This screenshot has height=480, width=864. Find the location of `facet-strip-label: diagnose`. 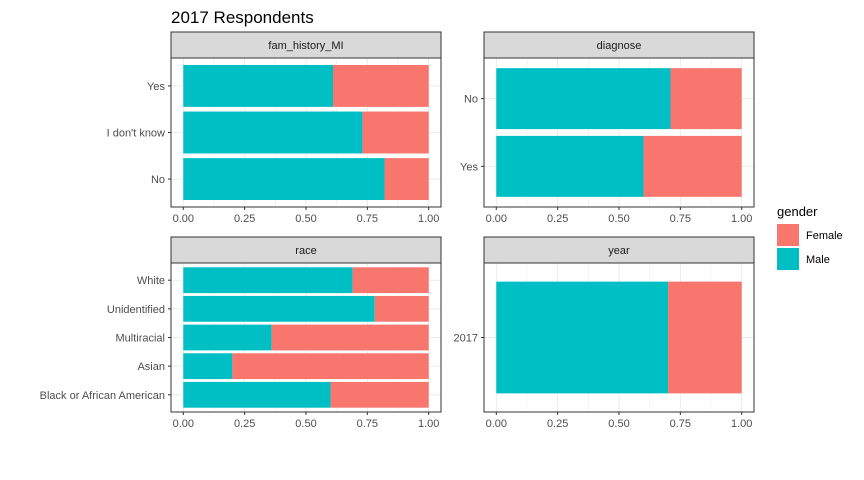

facet-strip-label: diagnose is located at coordinates (619, 46).